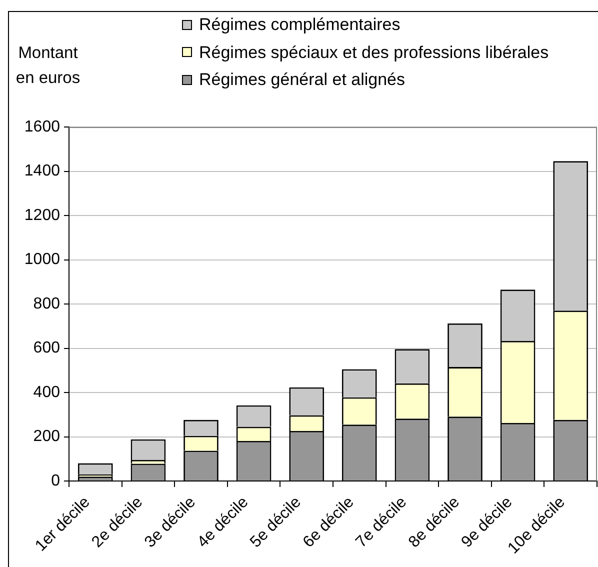 The width and height of the screenshot is (598, 567). What do you see at coordinates (299, 25) in the screenshot?
I see `legend-label: Régimes complémentaires` at bounding box center [299, 25].